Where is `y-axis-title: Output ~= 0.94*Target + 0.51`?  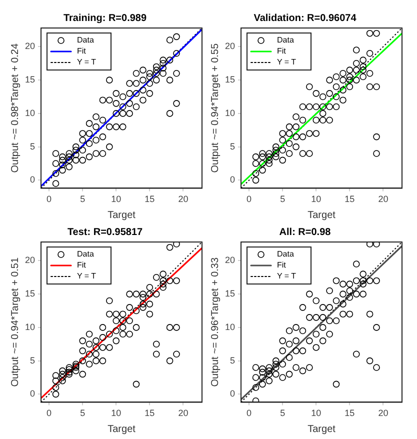 y-axis-title: Output ~= 0.94*Target + 0.51 is located at coordinates (15, 322).